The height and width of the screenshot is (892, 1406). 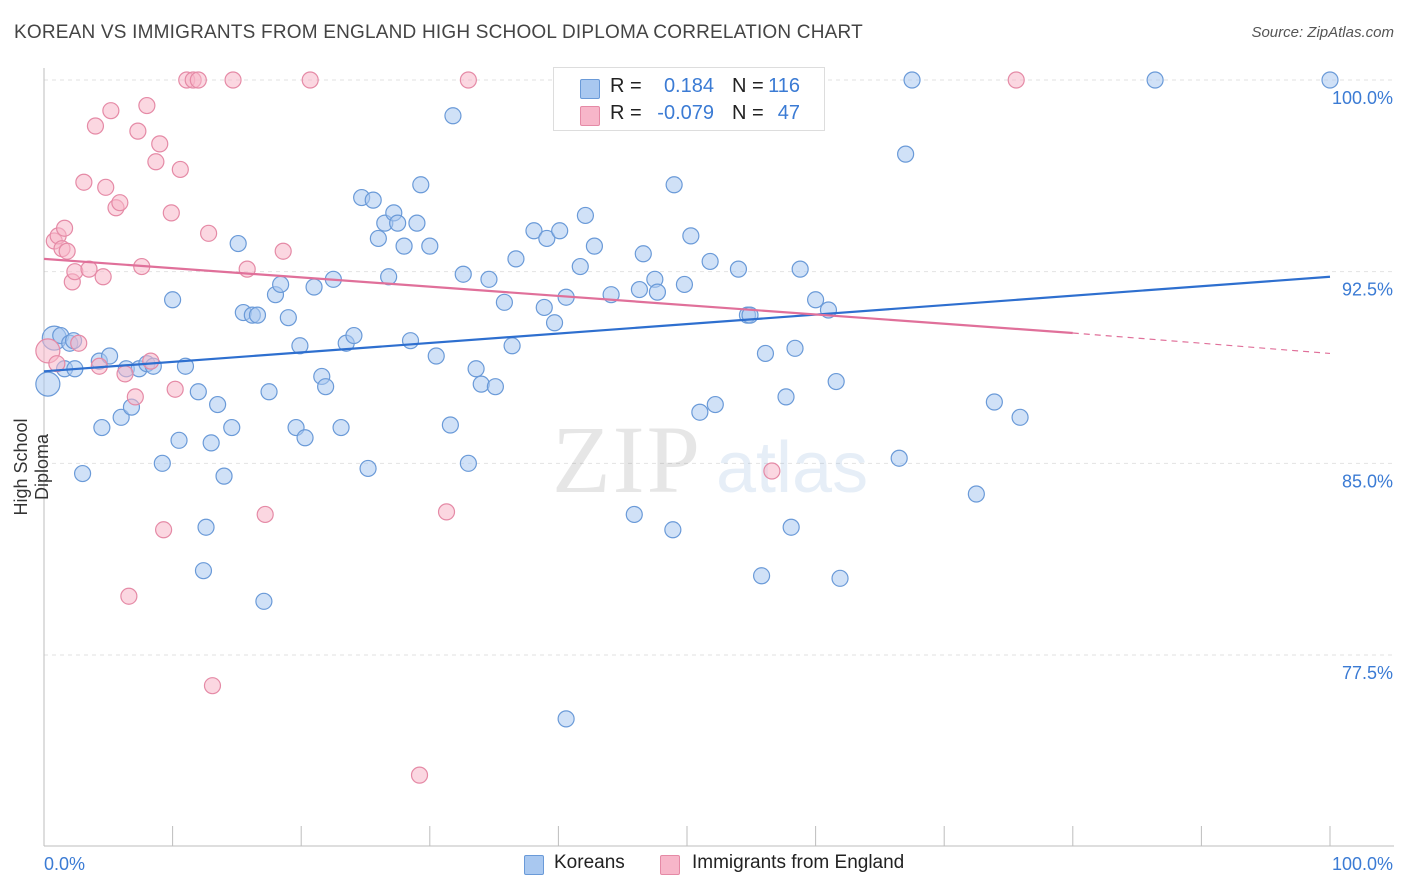 I want to click on legend-swatch-koreans, so click(x=590, y=89).